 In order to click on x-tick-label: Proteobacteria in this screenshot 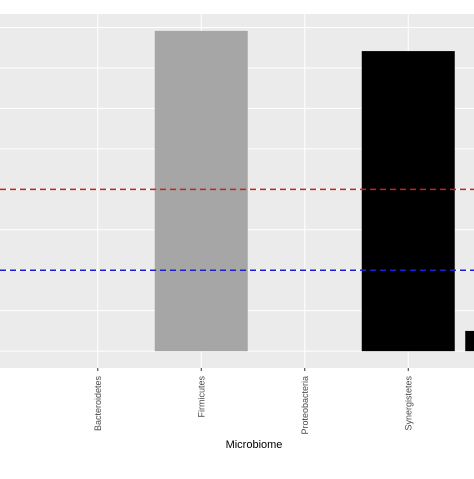, I will do `click(305, 405)`.